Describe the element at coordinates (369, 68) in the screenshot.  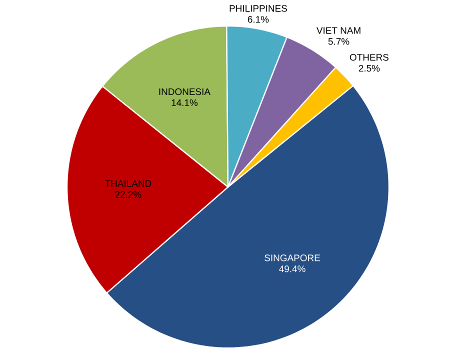
I see `data-label: 2.5%` at that location.